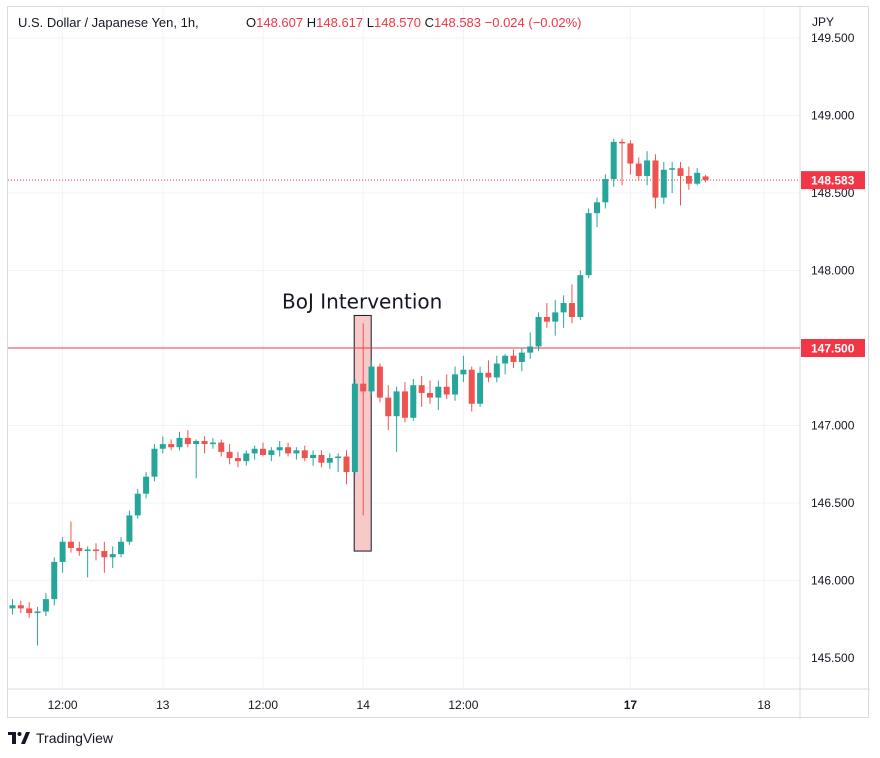  What do you see at coordinates (533, 22) in the screenshot?
I see `change-value: −0.024 (−0.02%)` at bounding box center [533, 22].